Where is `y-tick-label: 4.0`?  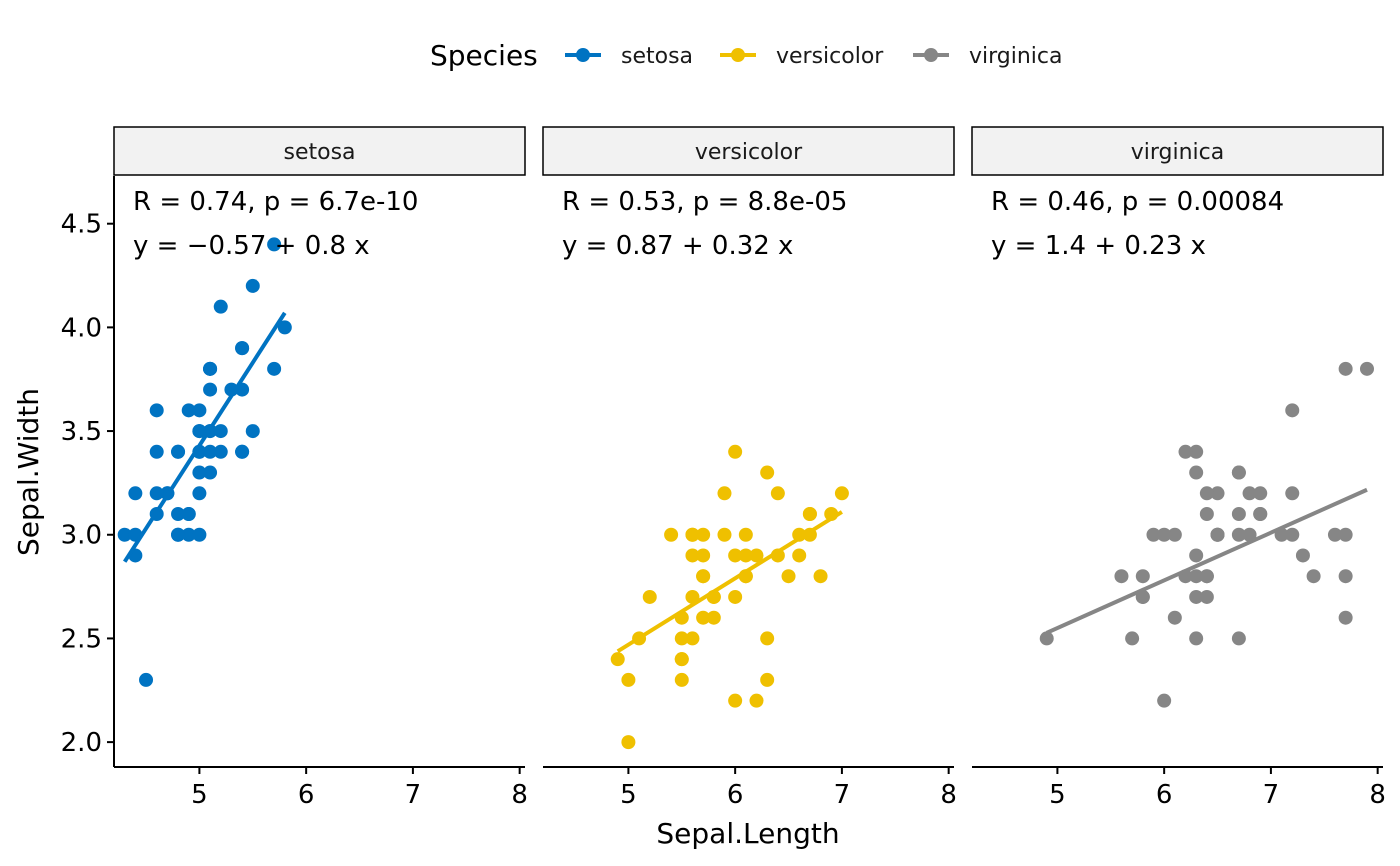 y-tick-label: 4.0 is located at coordinates (81, 328).